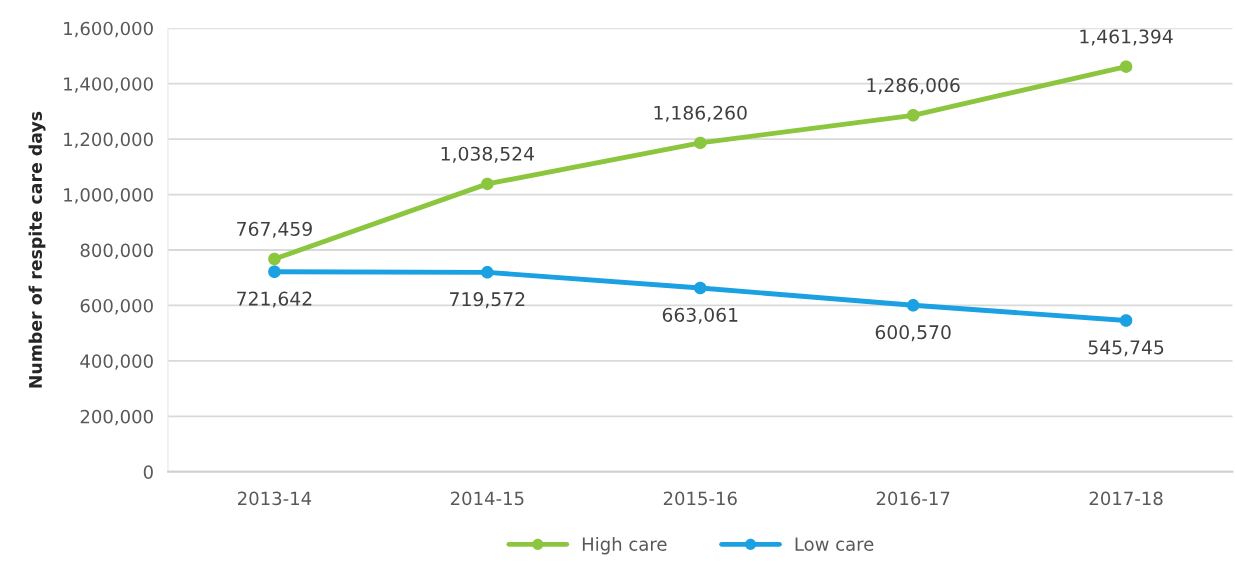 The width and height of the screenshot is (1235, 565). I want to click on data-label: 721,642, so click(274, 299).